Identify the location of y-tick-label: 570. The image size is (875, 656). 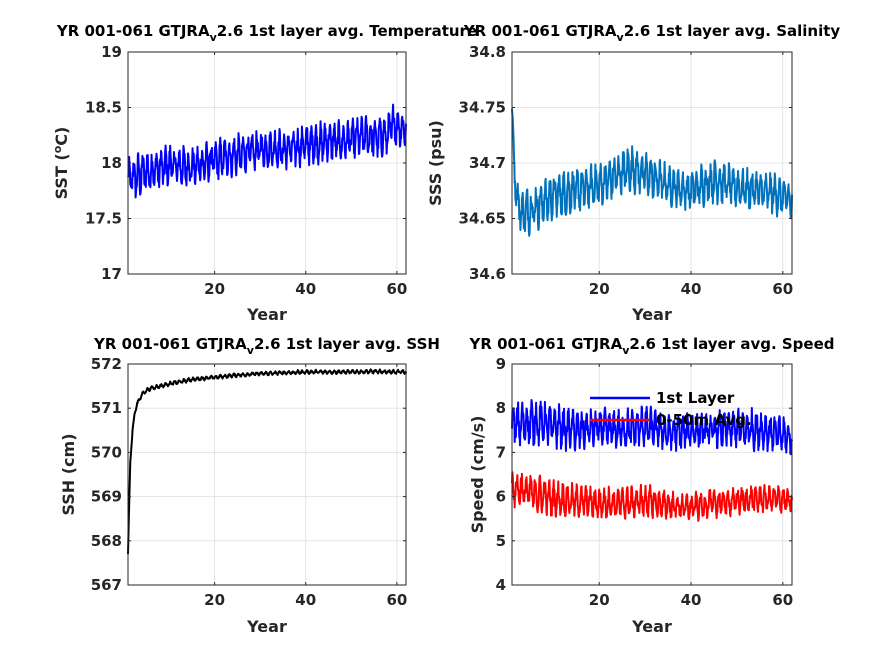
(106, 452).